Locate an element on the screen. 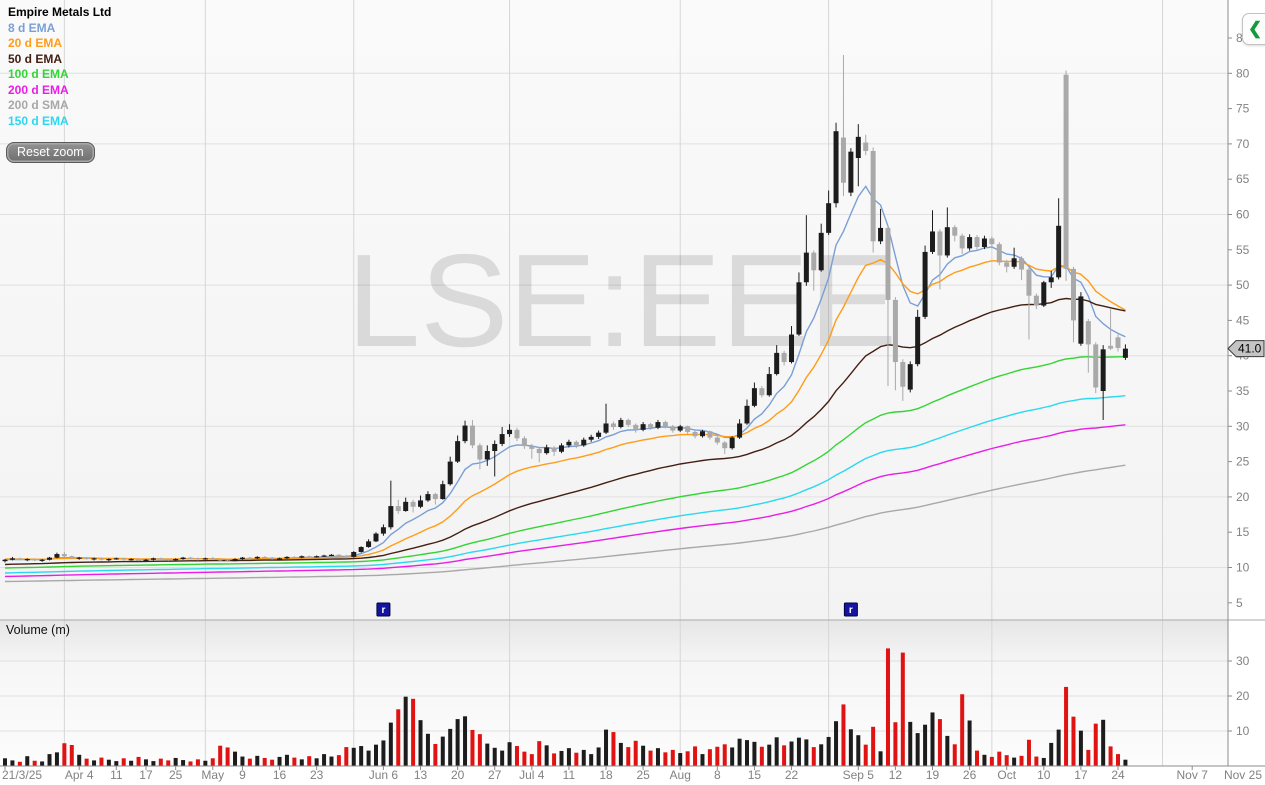 The image size is (1265, 785). collapse-panel-button: ❮ is located at coordinates (1253, 29).